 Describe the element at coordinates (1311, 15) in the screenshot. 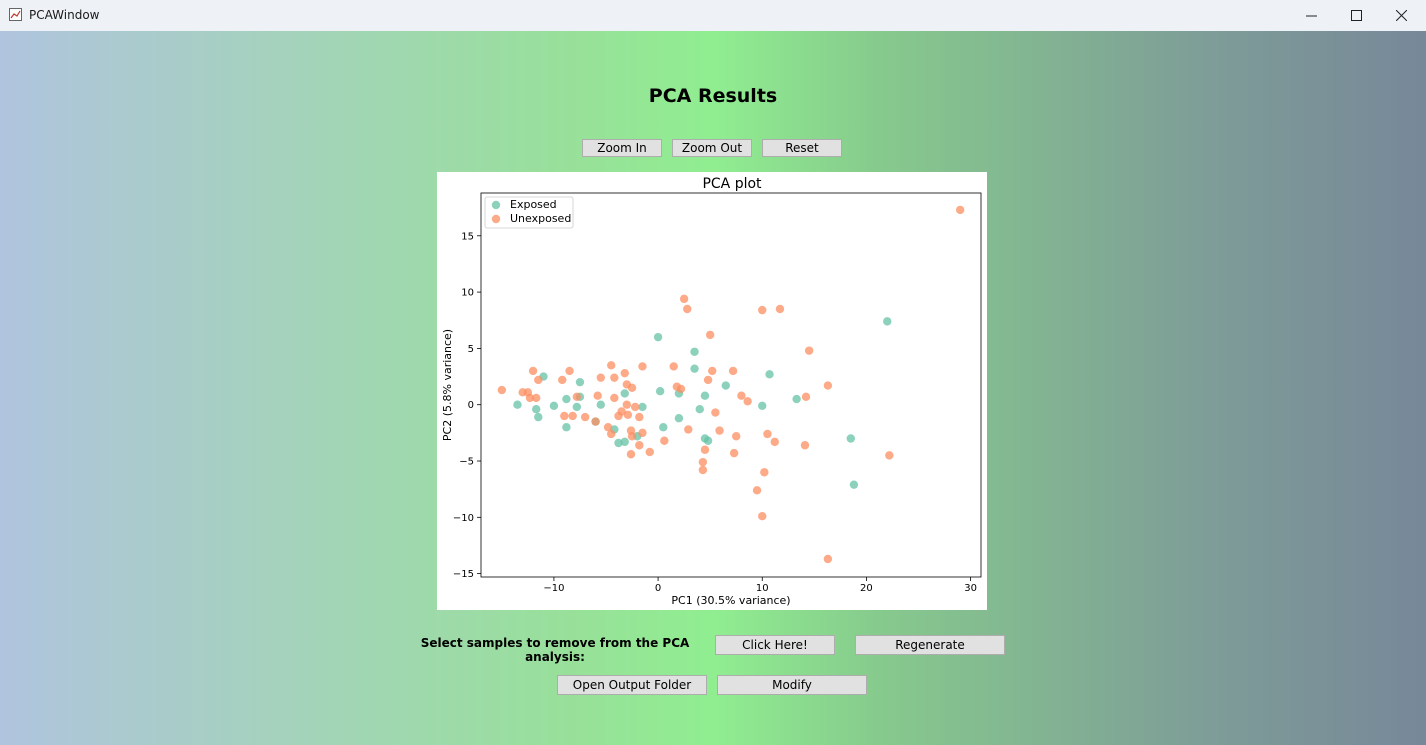

I see `minimize-button` at that location.